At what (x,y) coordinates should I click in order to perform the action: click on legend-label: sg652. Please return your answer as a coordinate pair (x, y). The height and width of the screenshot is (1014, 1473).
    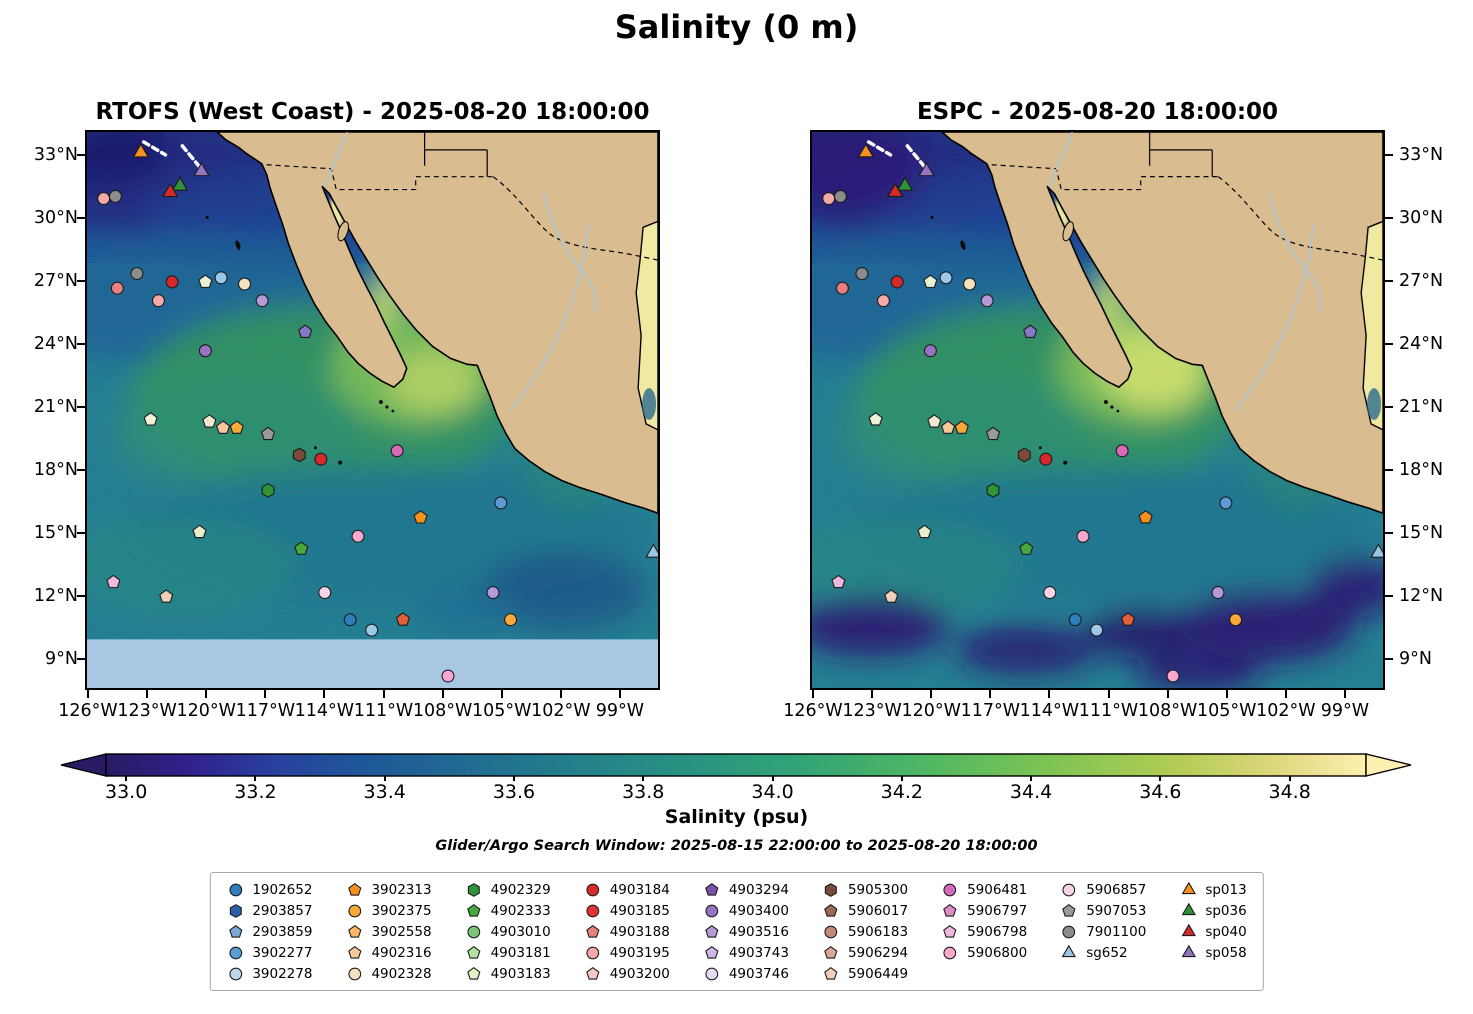
    Looking at the image, I should click on (1107, 952).